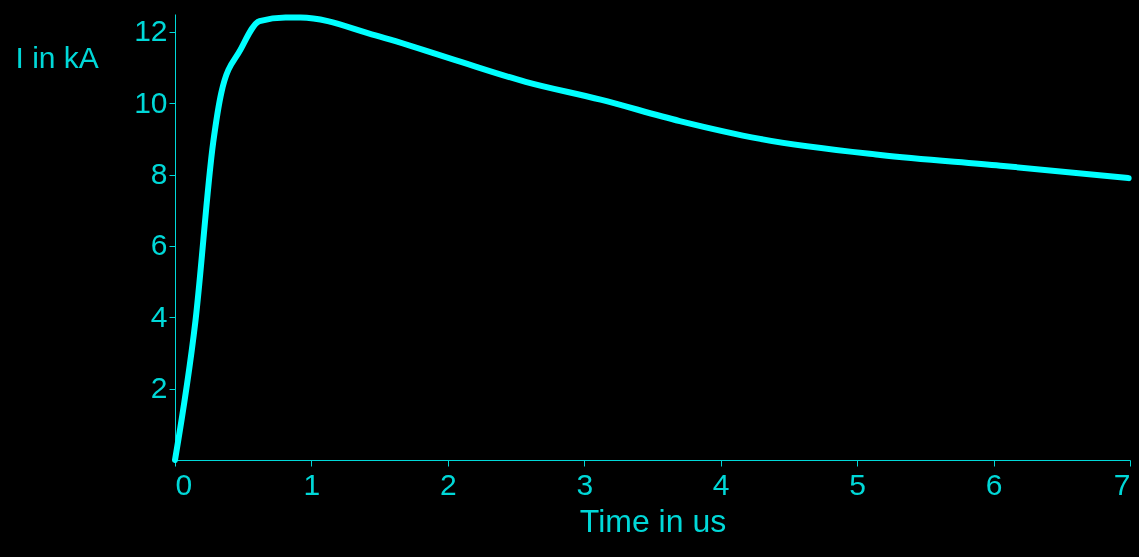 The width and height of the screenshot is (1139, 557). What do you see at coordinates (585, 484) in the screenshot?
I see `x-tick-label: 3` at bounding box center [585, 484].